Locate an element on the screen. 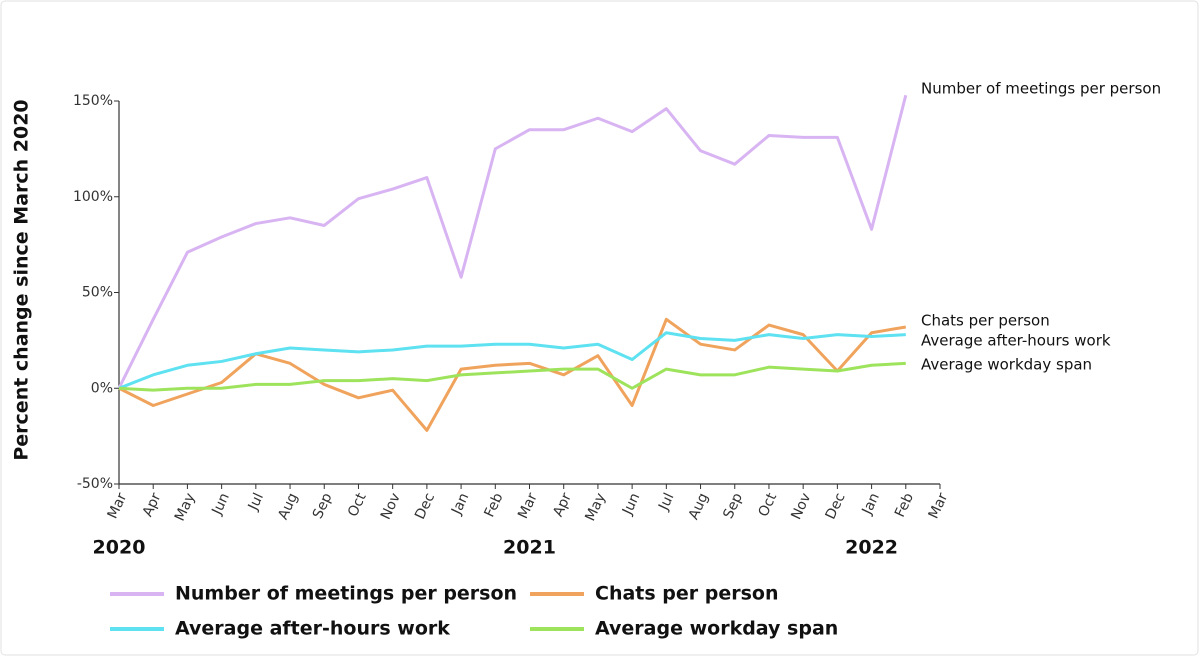  y-axis-label: Percent change since March 2020 is located at coordinates (22, 279).